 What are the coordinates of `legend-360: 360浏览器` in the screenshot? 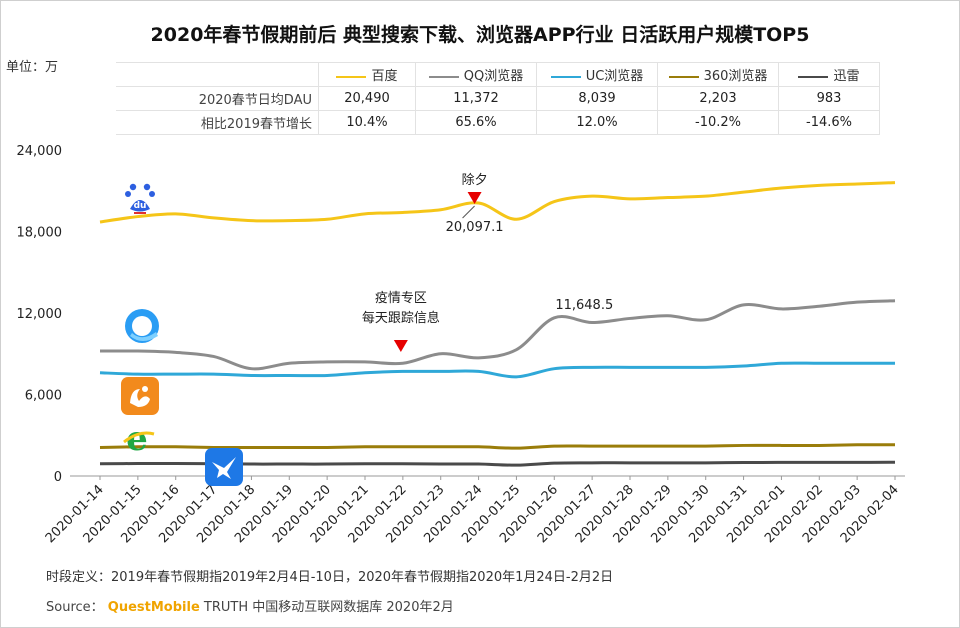 It's located at (718, 74).